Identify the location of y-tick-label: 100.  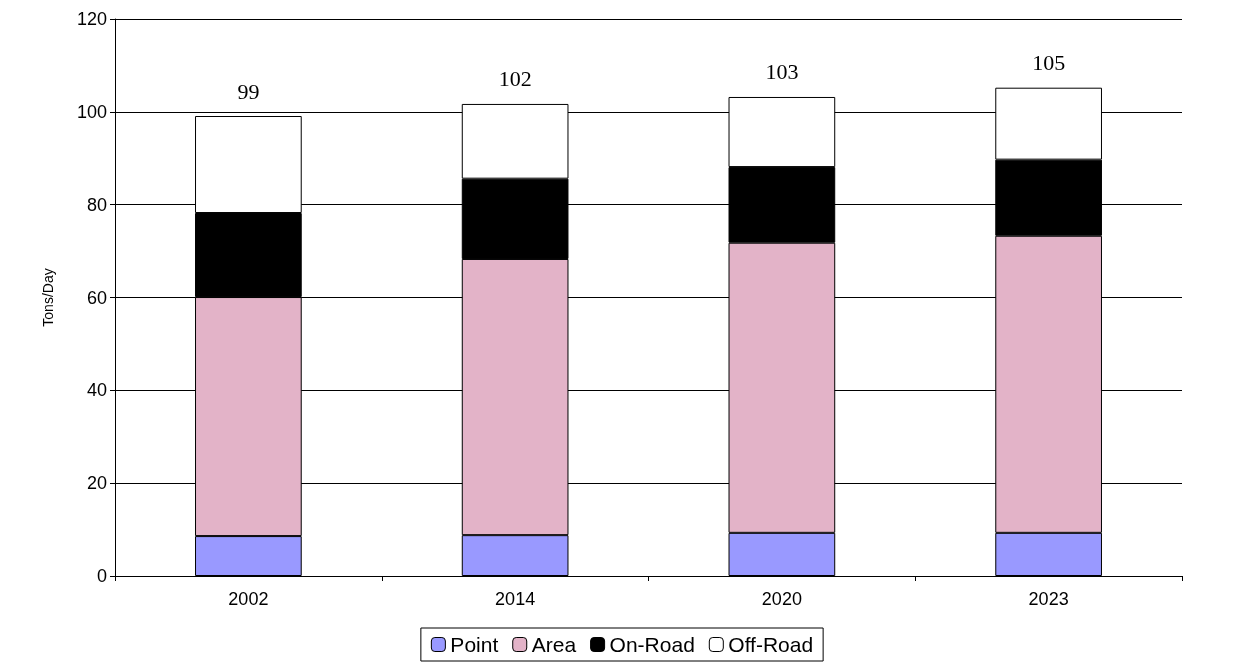
(91, 111).